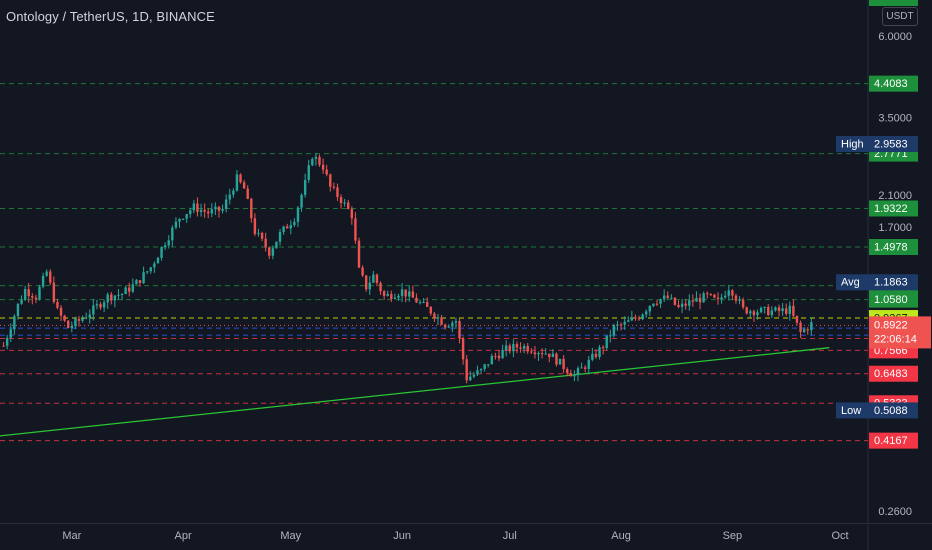 Image resolution: width=932 pixels, height=550 pixels. What do you see at coordinates (891, 283) in the screenshot?
I see `stat-tag-value: 1.1863` at bounding box center [891, 283].